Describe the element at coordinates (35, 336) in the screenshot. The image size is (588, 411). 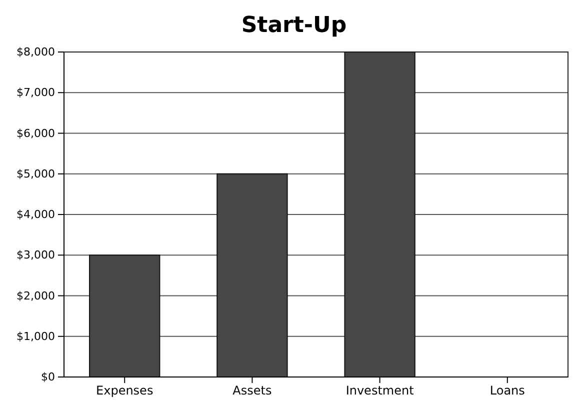
I see `y-tick-label: $1,000` at that location.